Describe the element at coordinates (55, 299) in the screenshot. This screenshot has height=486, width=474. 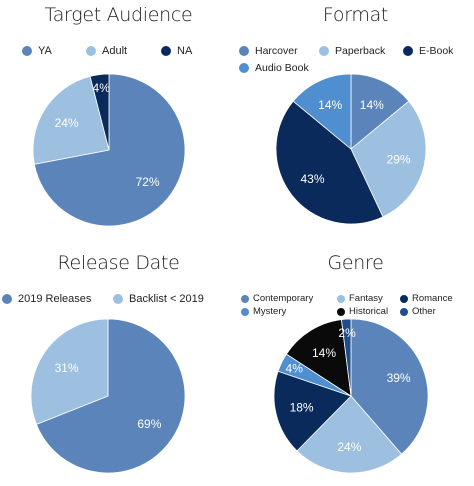
I see `legend-label: 2019 Releases` at that location.